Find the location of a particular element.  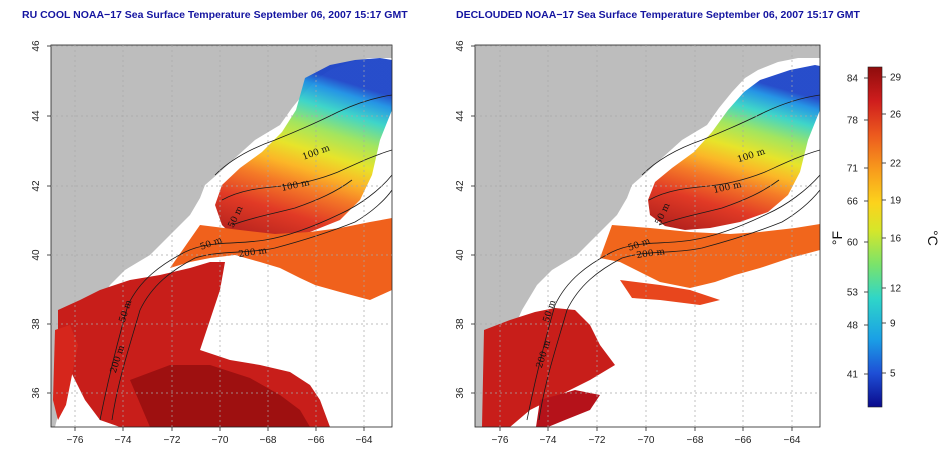

fahrenheit-tick-label: 66 is located at coordinates (853, 202).